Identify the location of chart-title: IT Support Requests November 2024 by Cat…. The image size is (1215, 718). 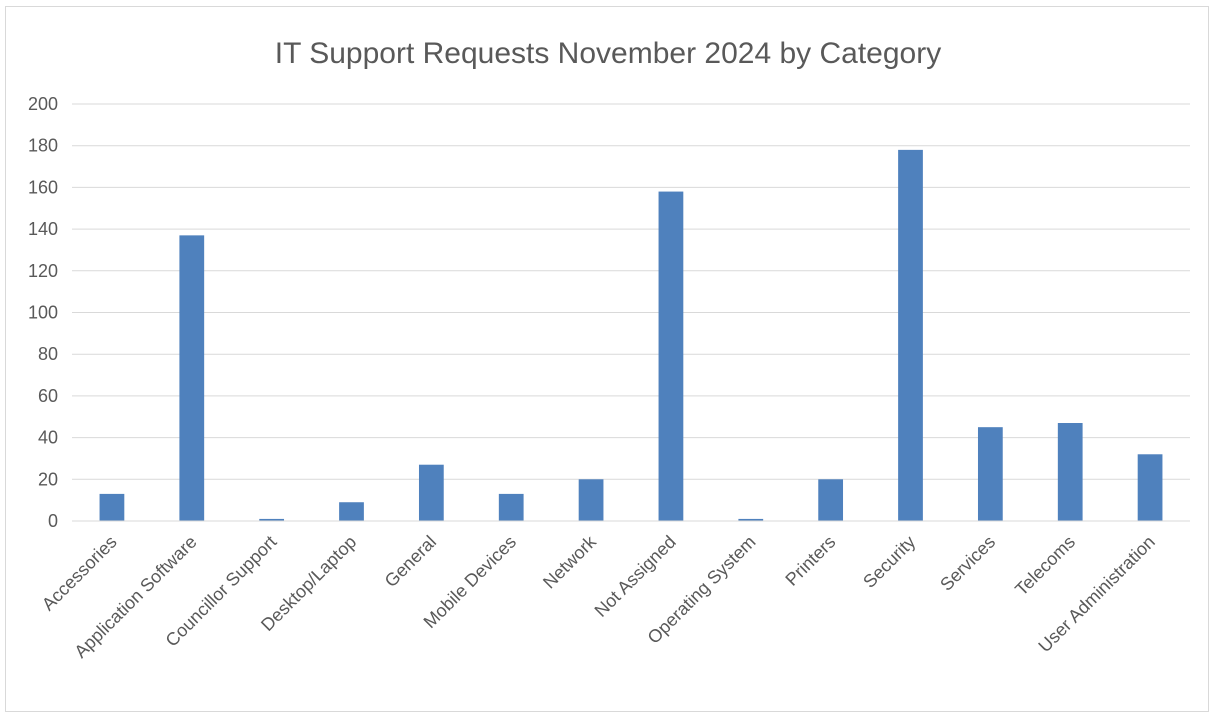
(608, 53).